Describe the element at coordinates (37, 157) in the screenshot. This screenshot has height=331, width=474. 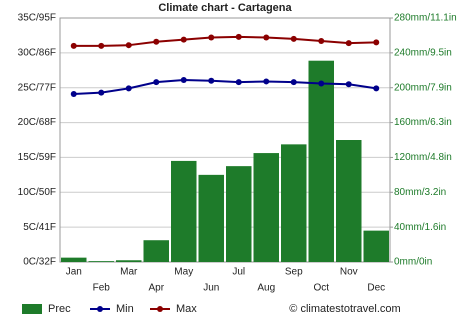
I see `y-tick-label: 15C/59F` at that location.